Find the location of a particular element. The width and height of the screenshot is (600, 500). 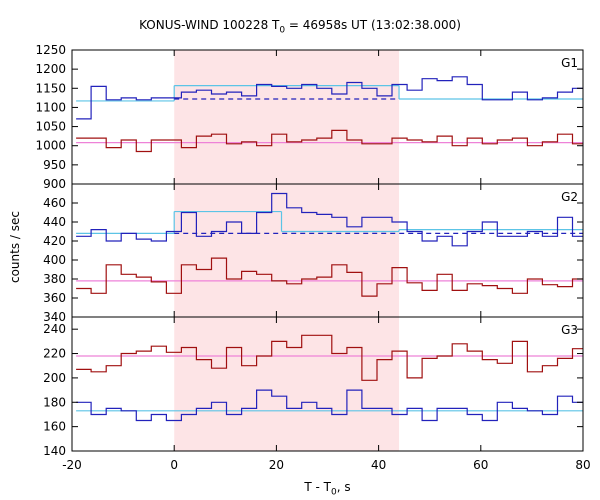

panel-g1-ytick-label: 1200 is located at coordinates (50, 69).